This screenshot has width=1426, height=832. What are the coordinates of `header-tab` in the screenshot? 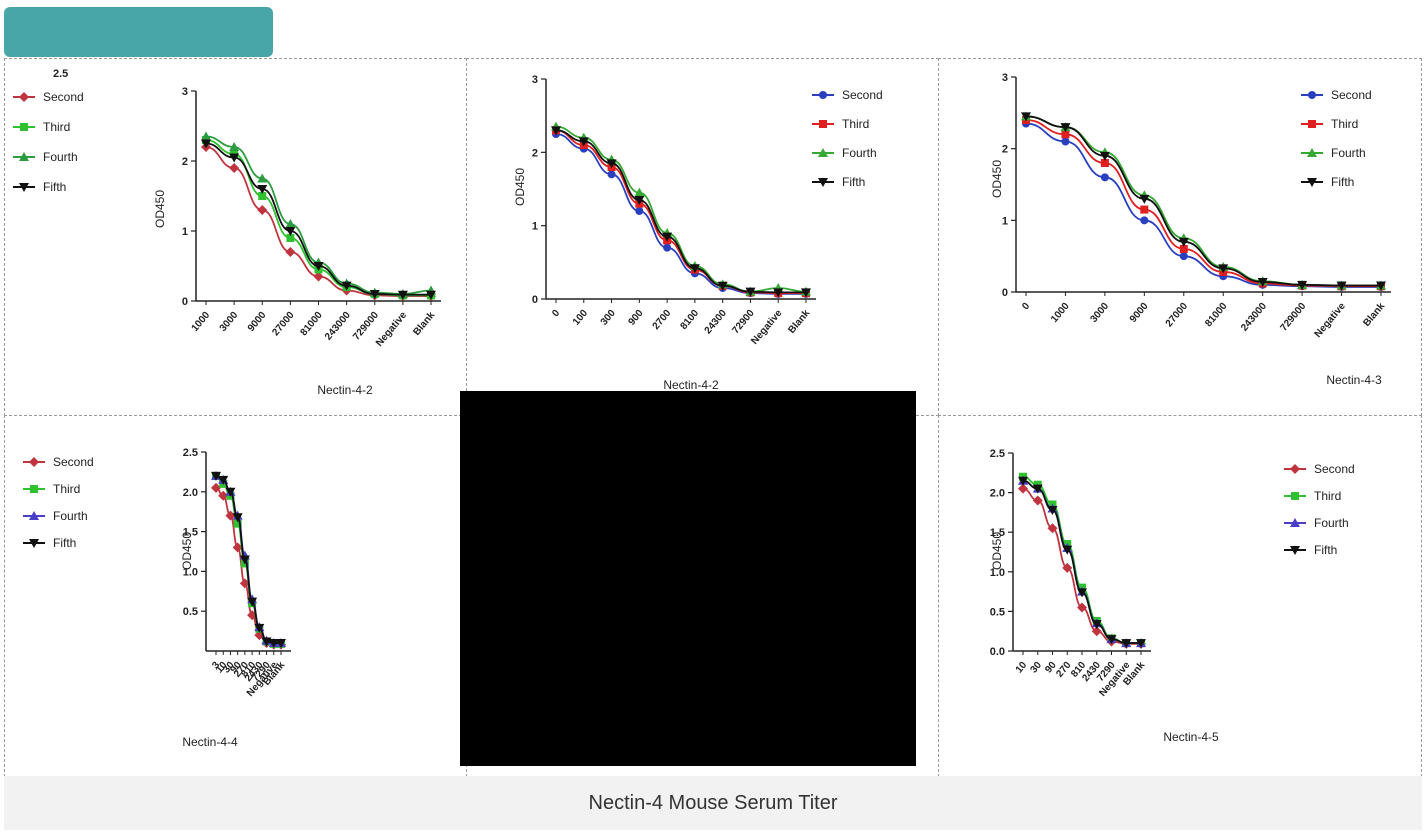 It's located at (138, 32).